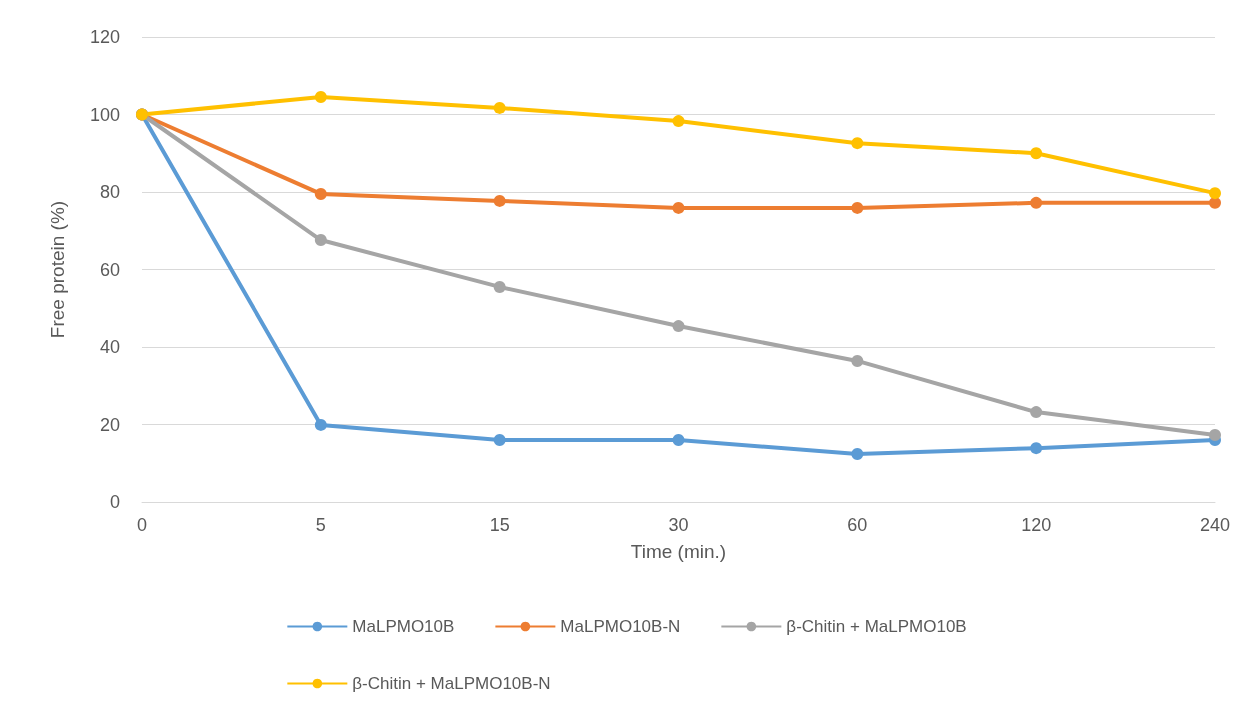 The image size is (1253, 717). What do you see at coordinates (109, 424) in the screenshot?
I see `y-tick-label: 20` at bounding box center [109, 424].